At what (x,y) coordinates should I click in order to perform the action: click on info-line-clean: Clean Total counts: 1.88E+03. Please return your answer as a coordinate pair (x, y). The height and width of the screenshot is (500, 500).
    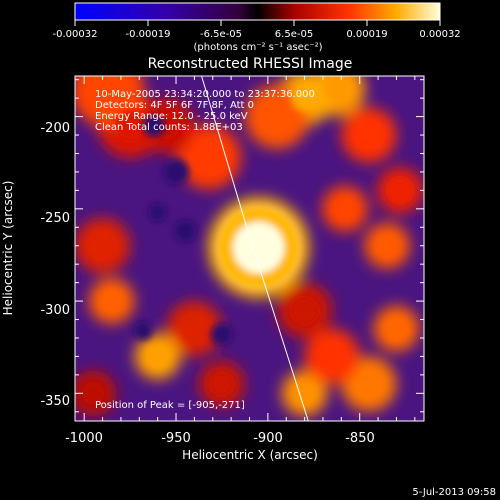
    Looking at the image, I should click on (169, 127).